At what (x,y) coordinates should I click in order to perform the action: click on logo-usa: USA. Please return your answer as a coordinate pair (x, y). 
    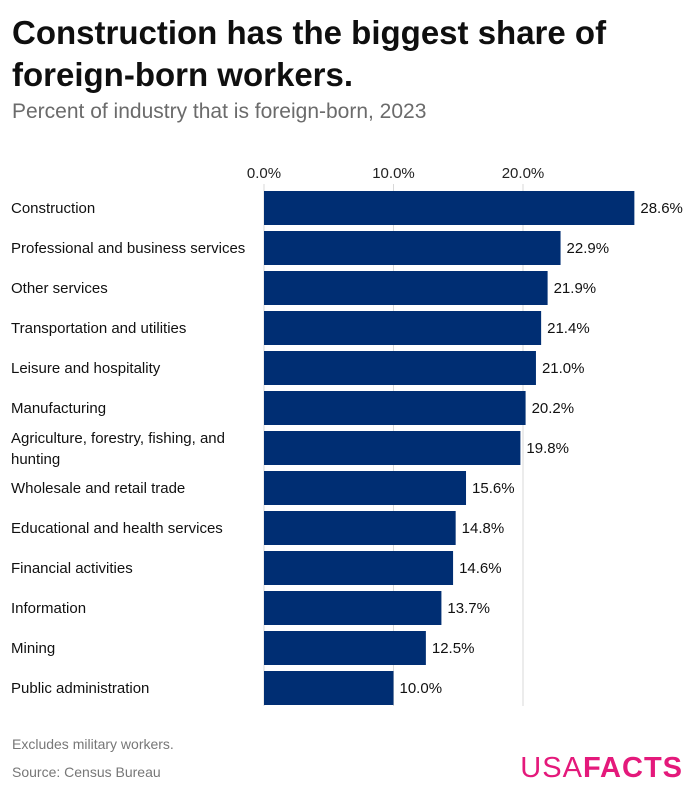
    Looking at the image, I should click on (551, 768).